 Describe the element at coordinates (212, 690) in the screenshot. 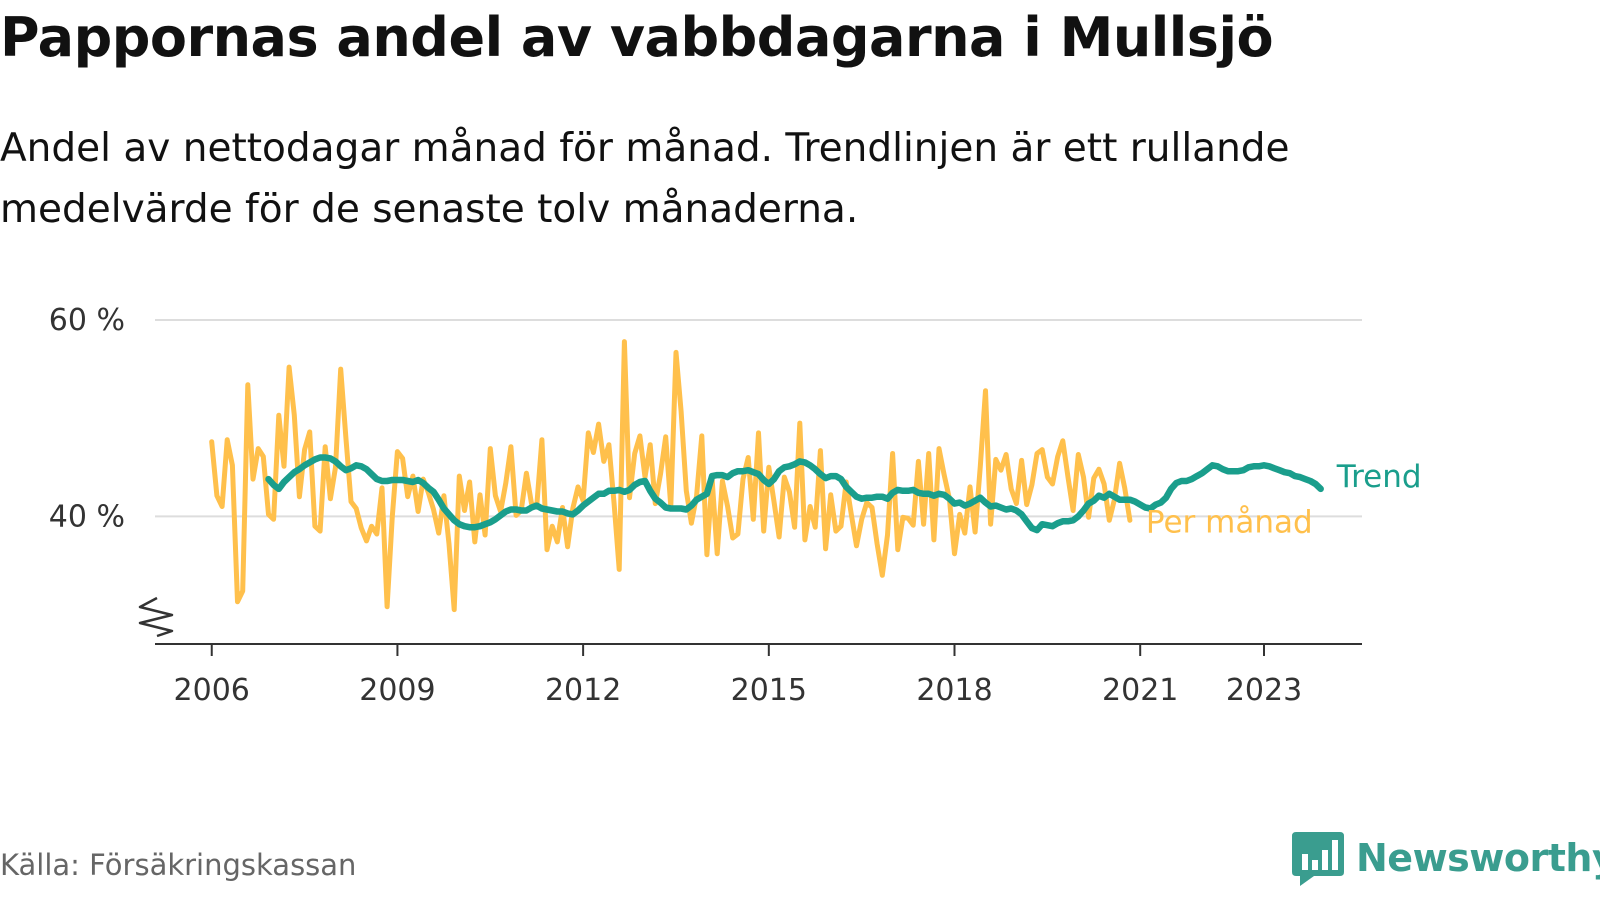

I see `x-tick-label: 2006` at that location.